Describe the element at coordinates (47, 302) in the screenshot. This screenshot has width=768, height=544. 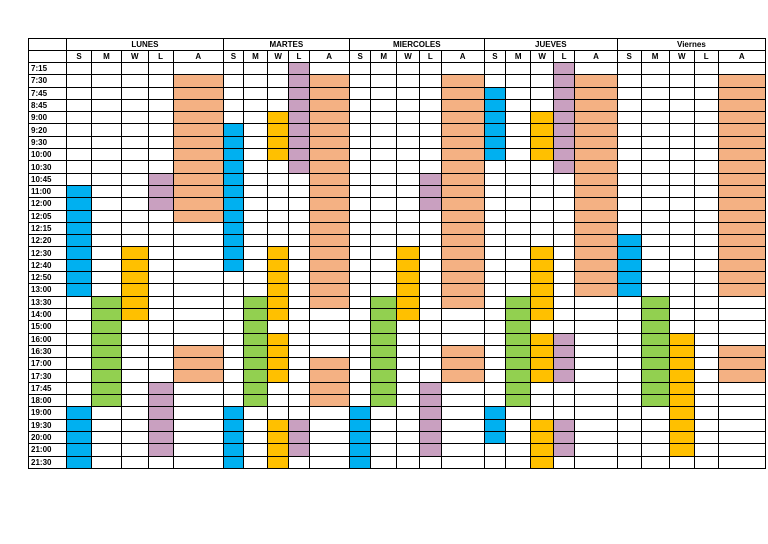
I see `time-label: 13:30` at that location.